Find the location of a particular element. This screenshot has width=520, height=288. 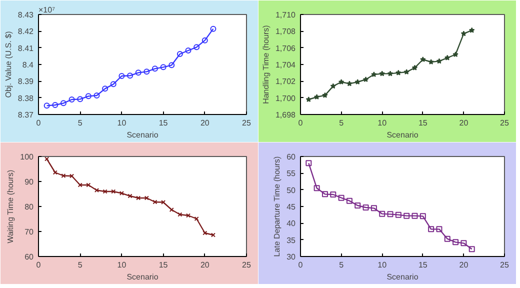

y-tick-label: 1,708 is located at coordinates (285, 31).